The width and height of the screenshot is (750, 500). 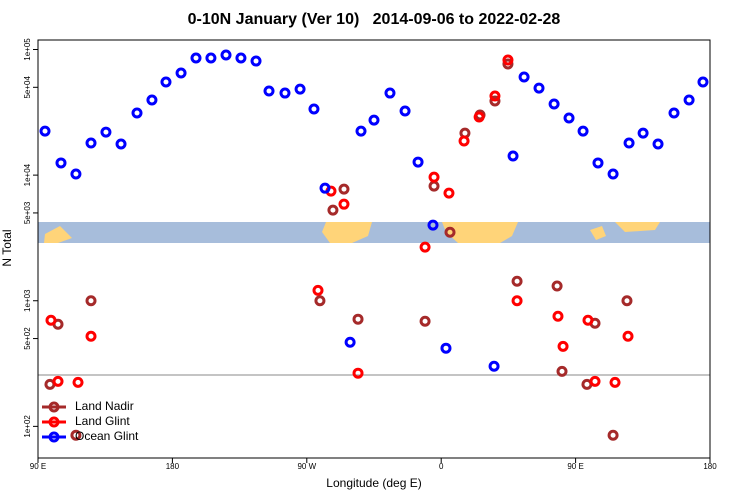 I want to click on y-tick-label: 5e+02, so click(x=27, y=338).